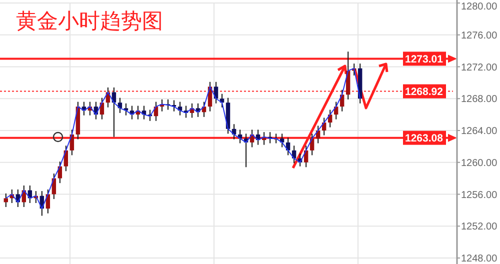 The width and height of the screenshot is (500, 264). Describe the element at coordinates (424, 138) in the screenshot. I see `ref-line-label: 1263.08` at that location.